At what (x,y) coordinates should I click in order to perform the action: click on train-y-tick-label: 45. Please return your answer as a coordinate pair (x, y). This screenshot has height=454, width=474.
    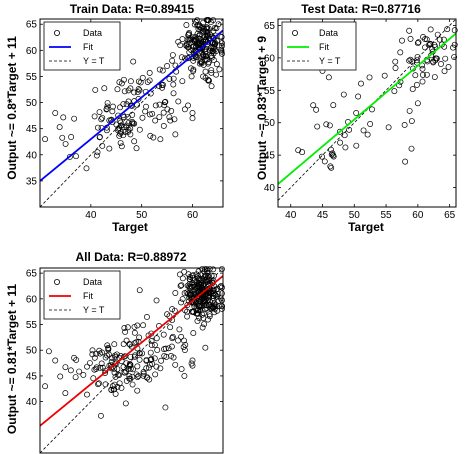
    Looking at the image, I should click on (32, 129).